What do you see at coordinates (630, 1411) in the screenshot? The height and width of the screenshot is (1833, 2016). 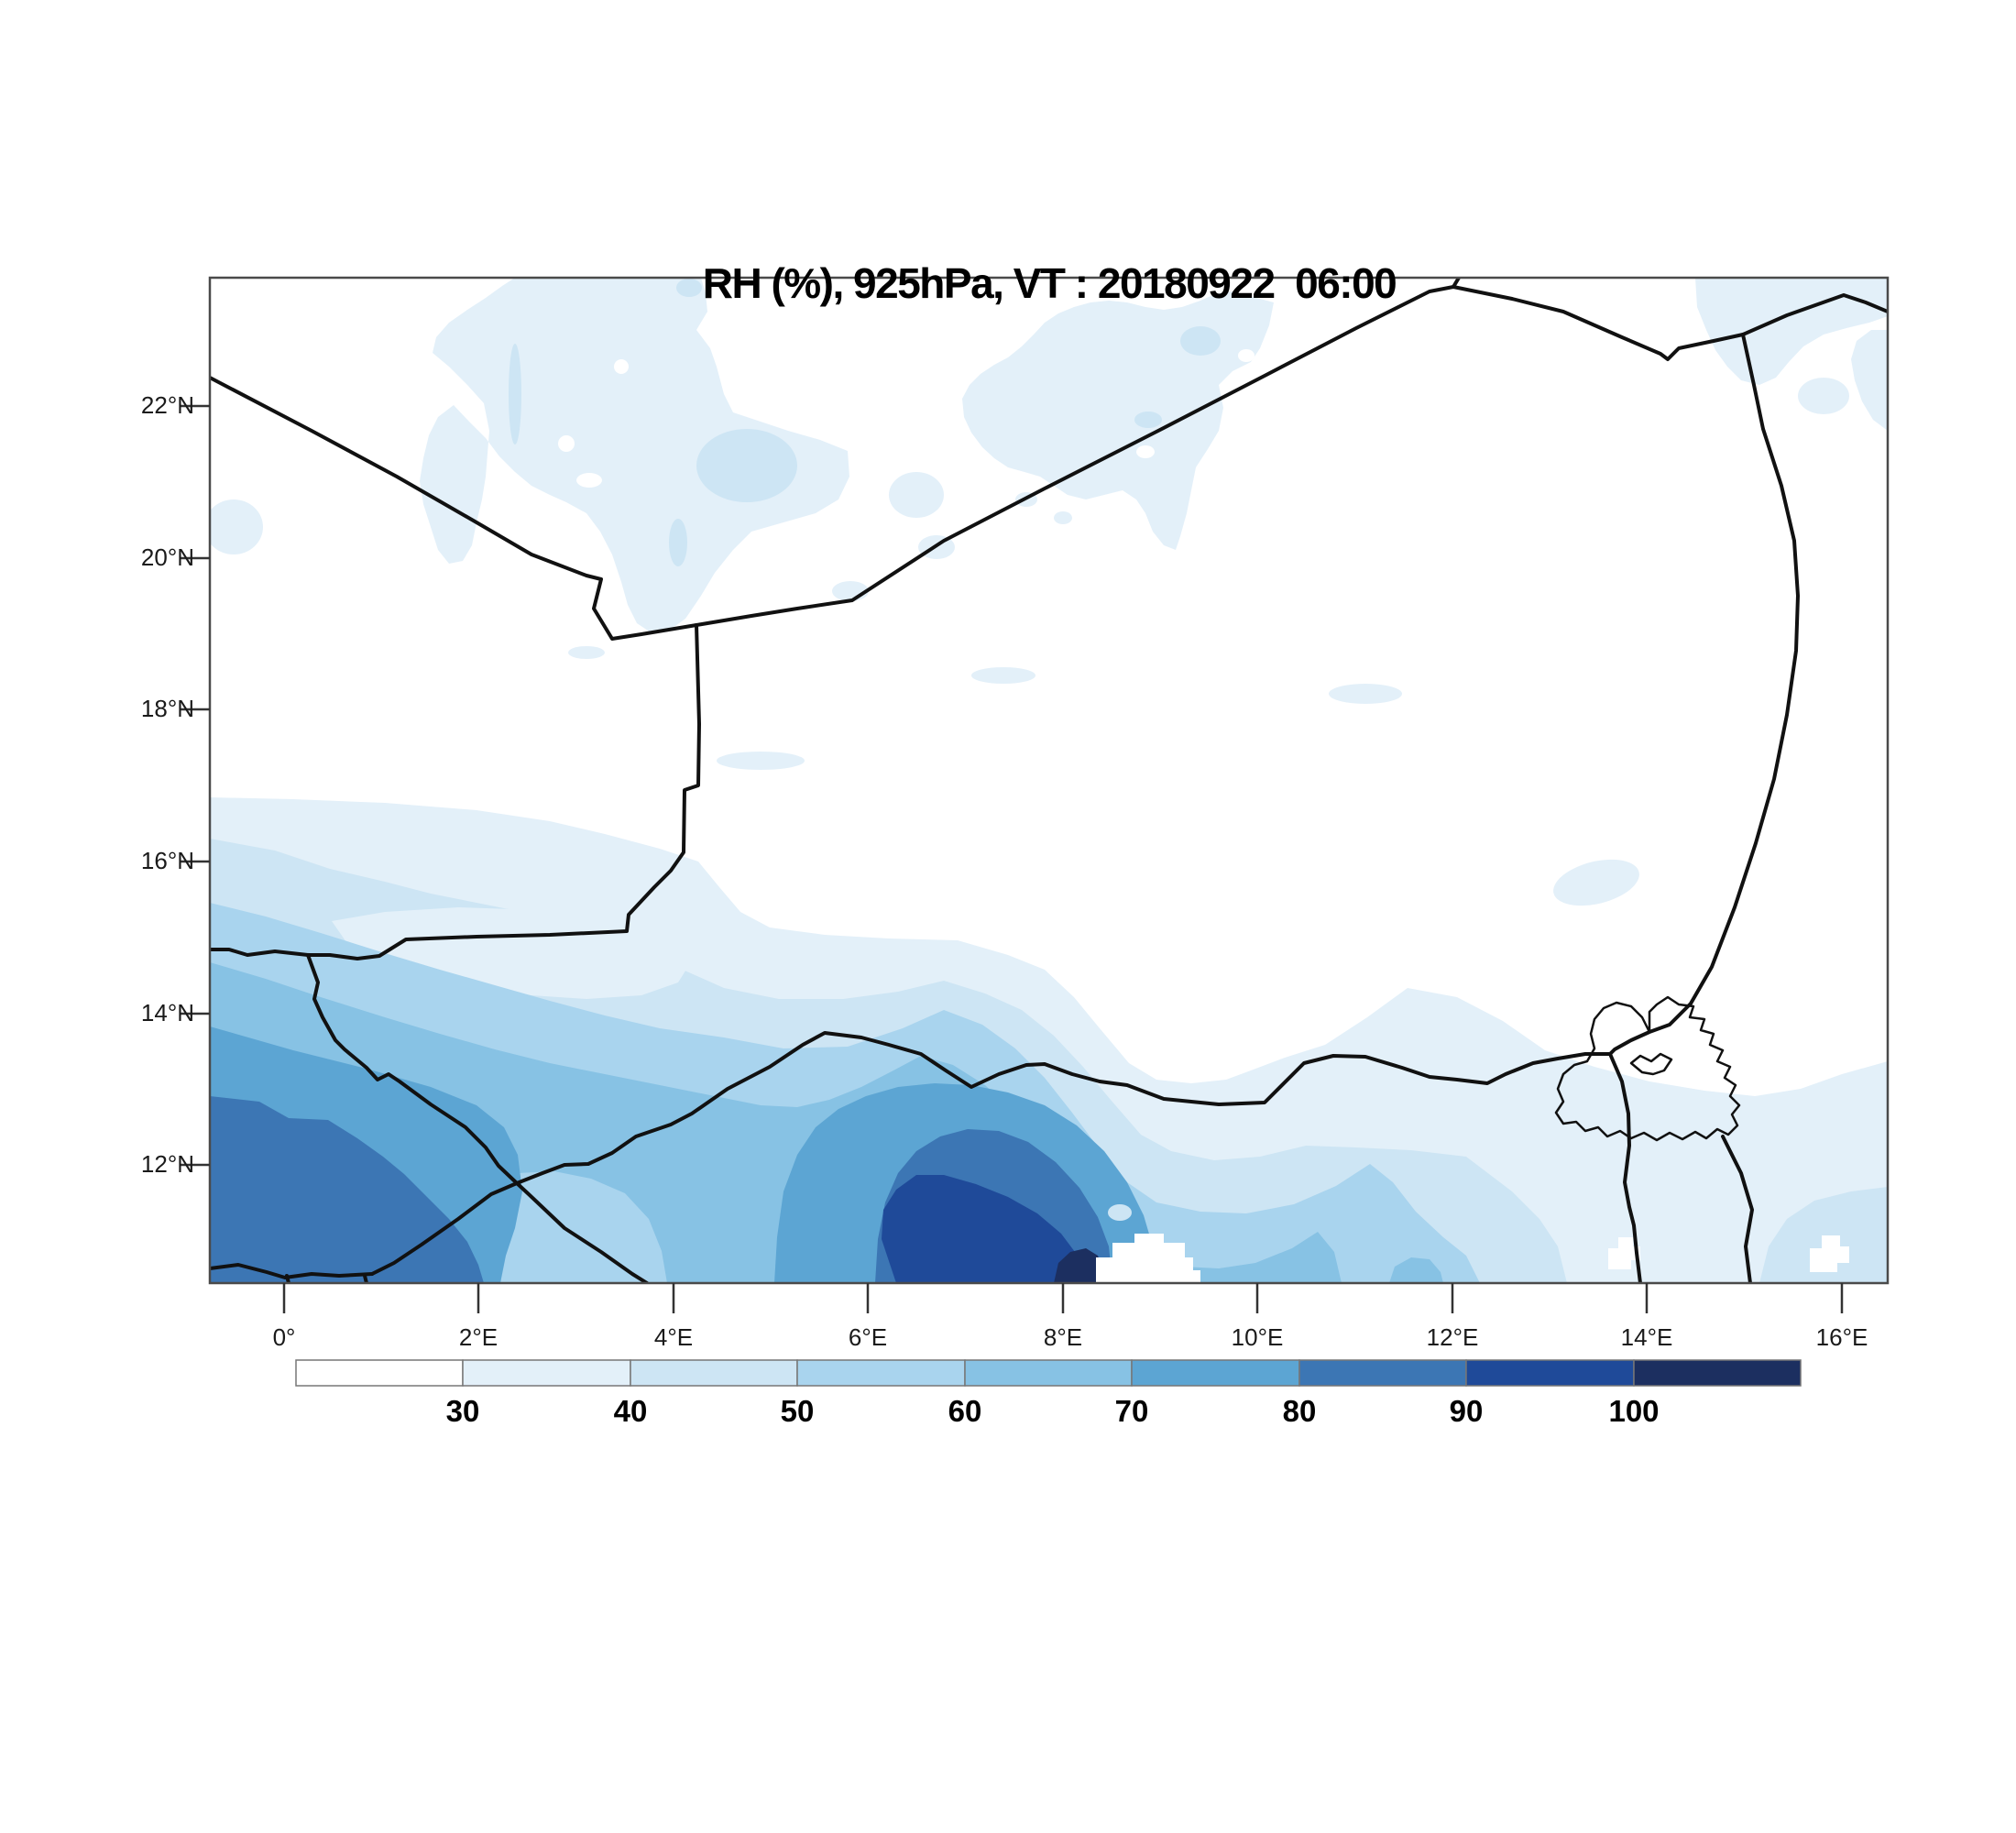 I see `colorbar-label-40: 40` at bounding box center [630, 1411].